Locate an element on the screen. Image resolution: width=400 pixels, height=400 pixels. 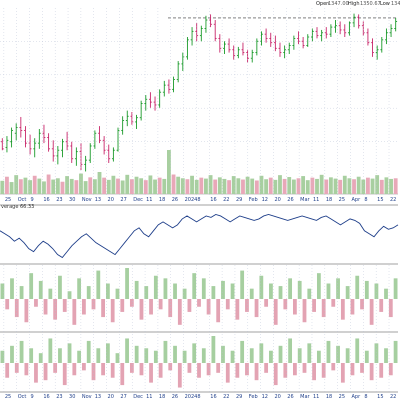
date-tick-label: Feb is located at coordinates (253, 200).